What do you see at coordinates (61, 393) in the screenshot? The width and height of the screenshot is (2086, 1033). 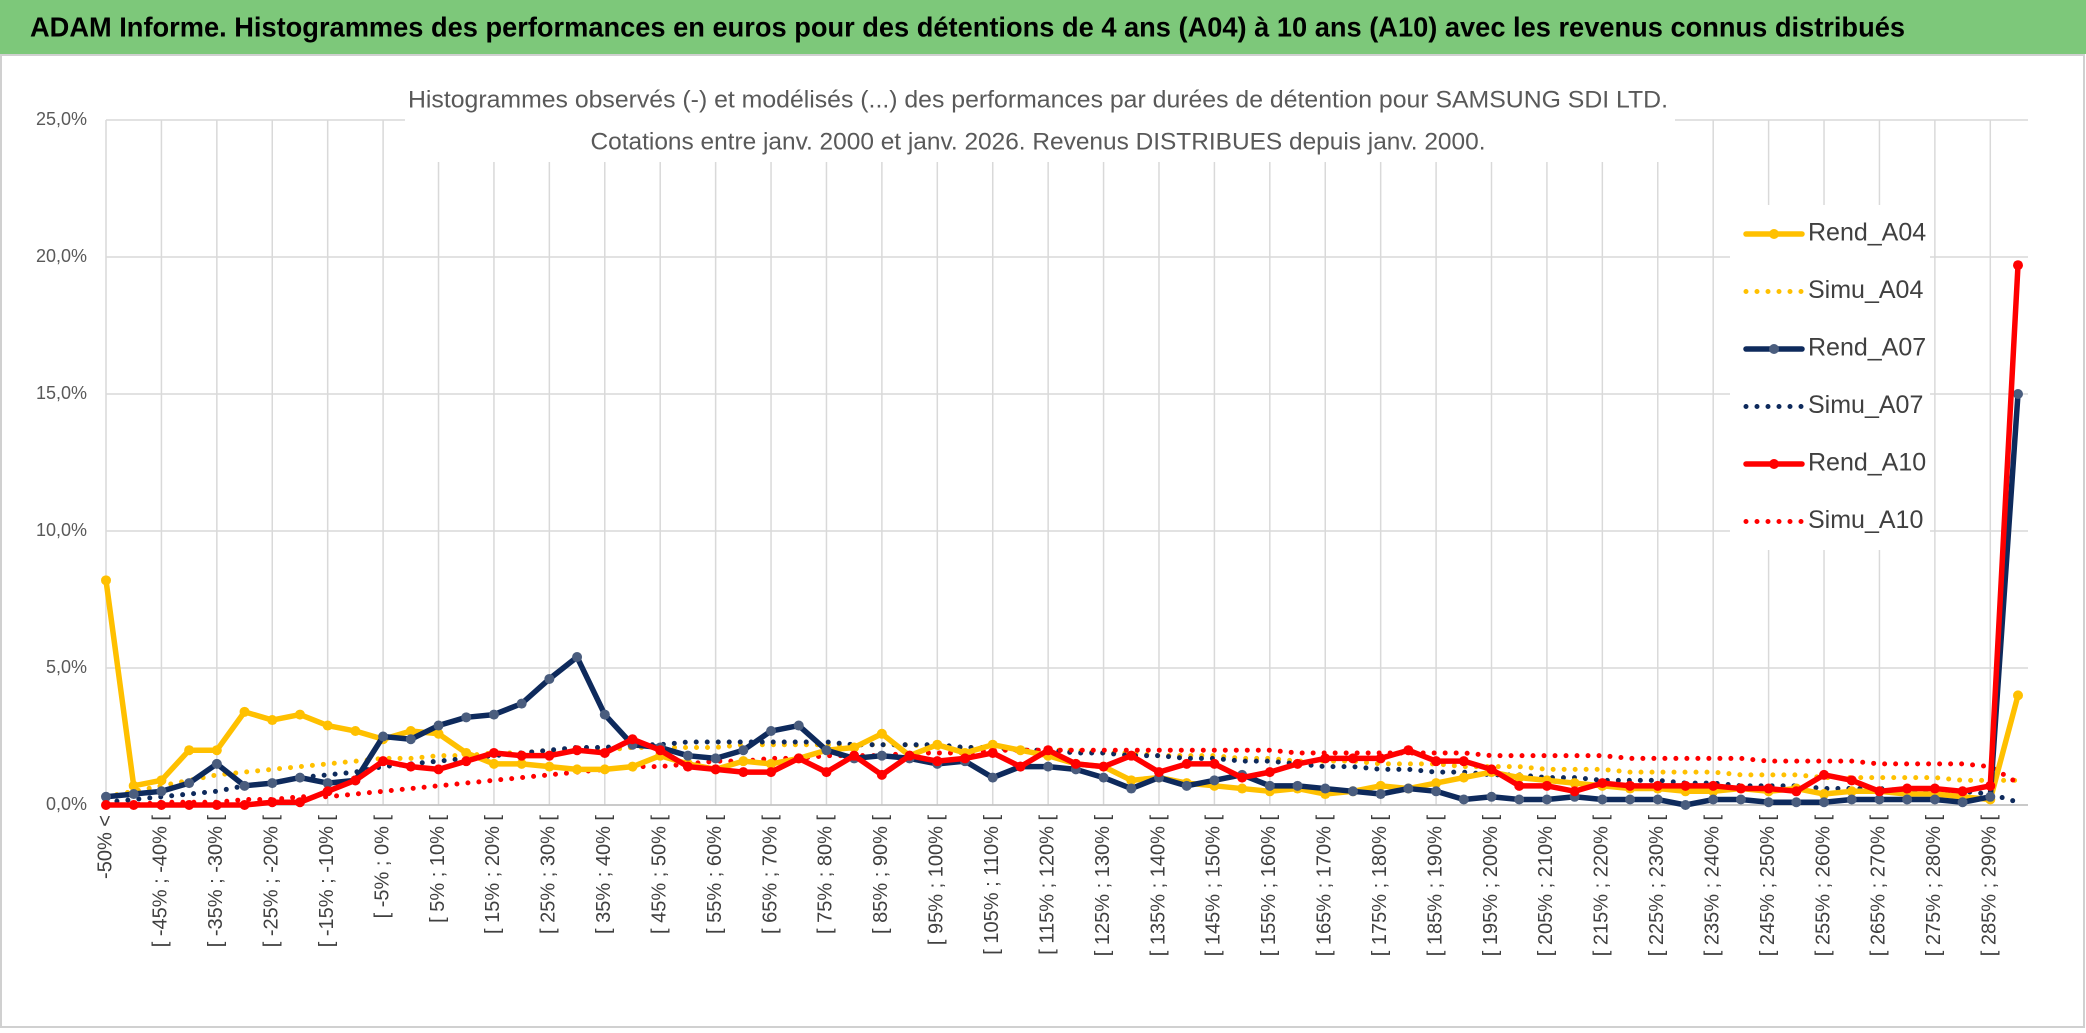 I see `y-tick-label: 15,0%` at bounding box center [61, 393].